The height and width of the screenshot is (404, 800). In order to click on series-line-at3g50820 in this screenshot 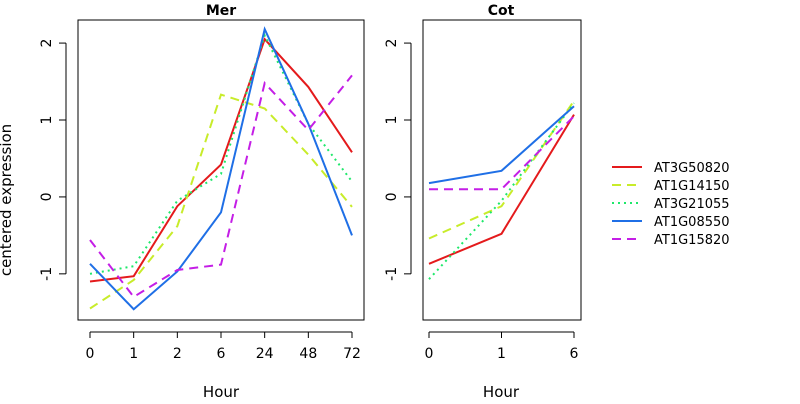, I will do `click(501, 189)`.